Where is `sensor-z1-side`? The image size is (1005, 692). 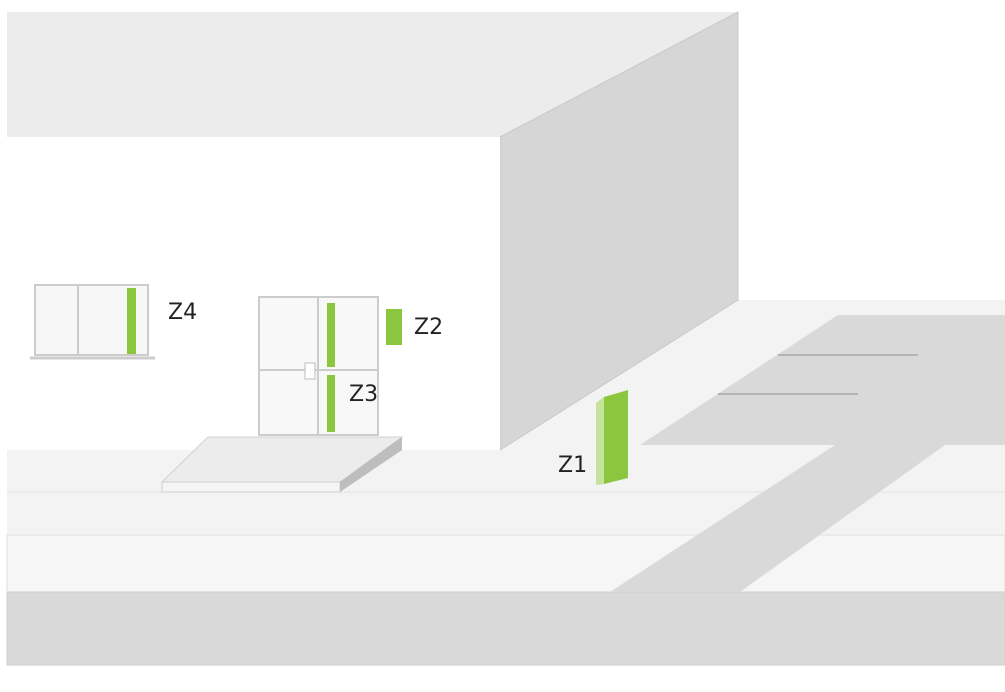 sensor-z1-side is located at coordinates (600, 441).